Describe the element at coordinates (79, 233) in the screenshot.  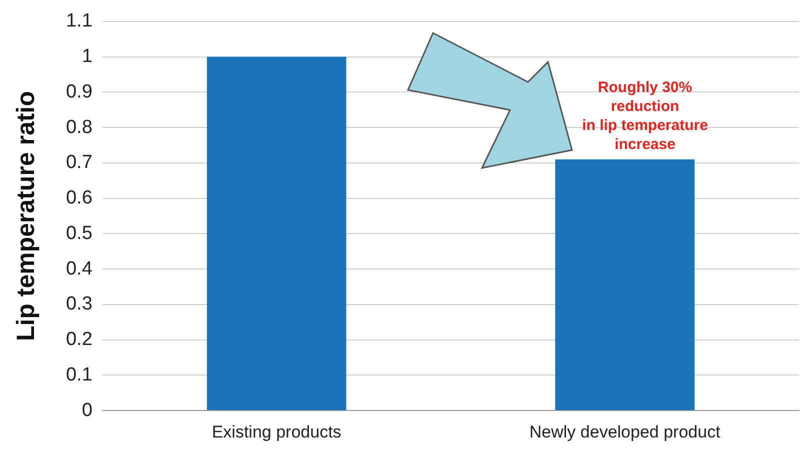
I see `y-tick-label: 0.5` at that location.